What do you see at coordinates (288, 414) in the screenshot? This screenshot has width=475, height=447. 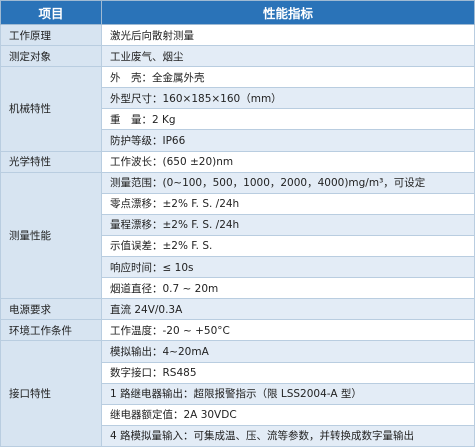 I see `row-item: 继电器额定值：2A 30VDC` at bounding box center [288, 414].